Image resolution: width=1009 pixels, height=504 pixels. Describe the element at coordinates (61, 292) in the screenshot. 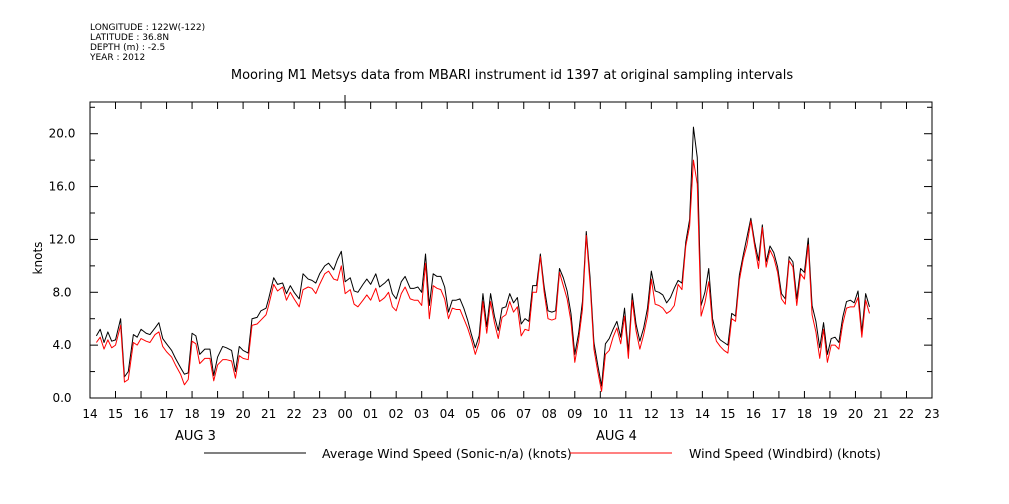

I see `y-tick-label: 8.0` at that location.